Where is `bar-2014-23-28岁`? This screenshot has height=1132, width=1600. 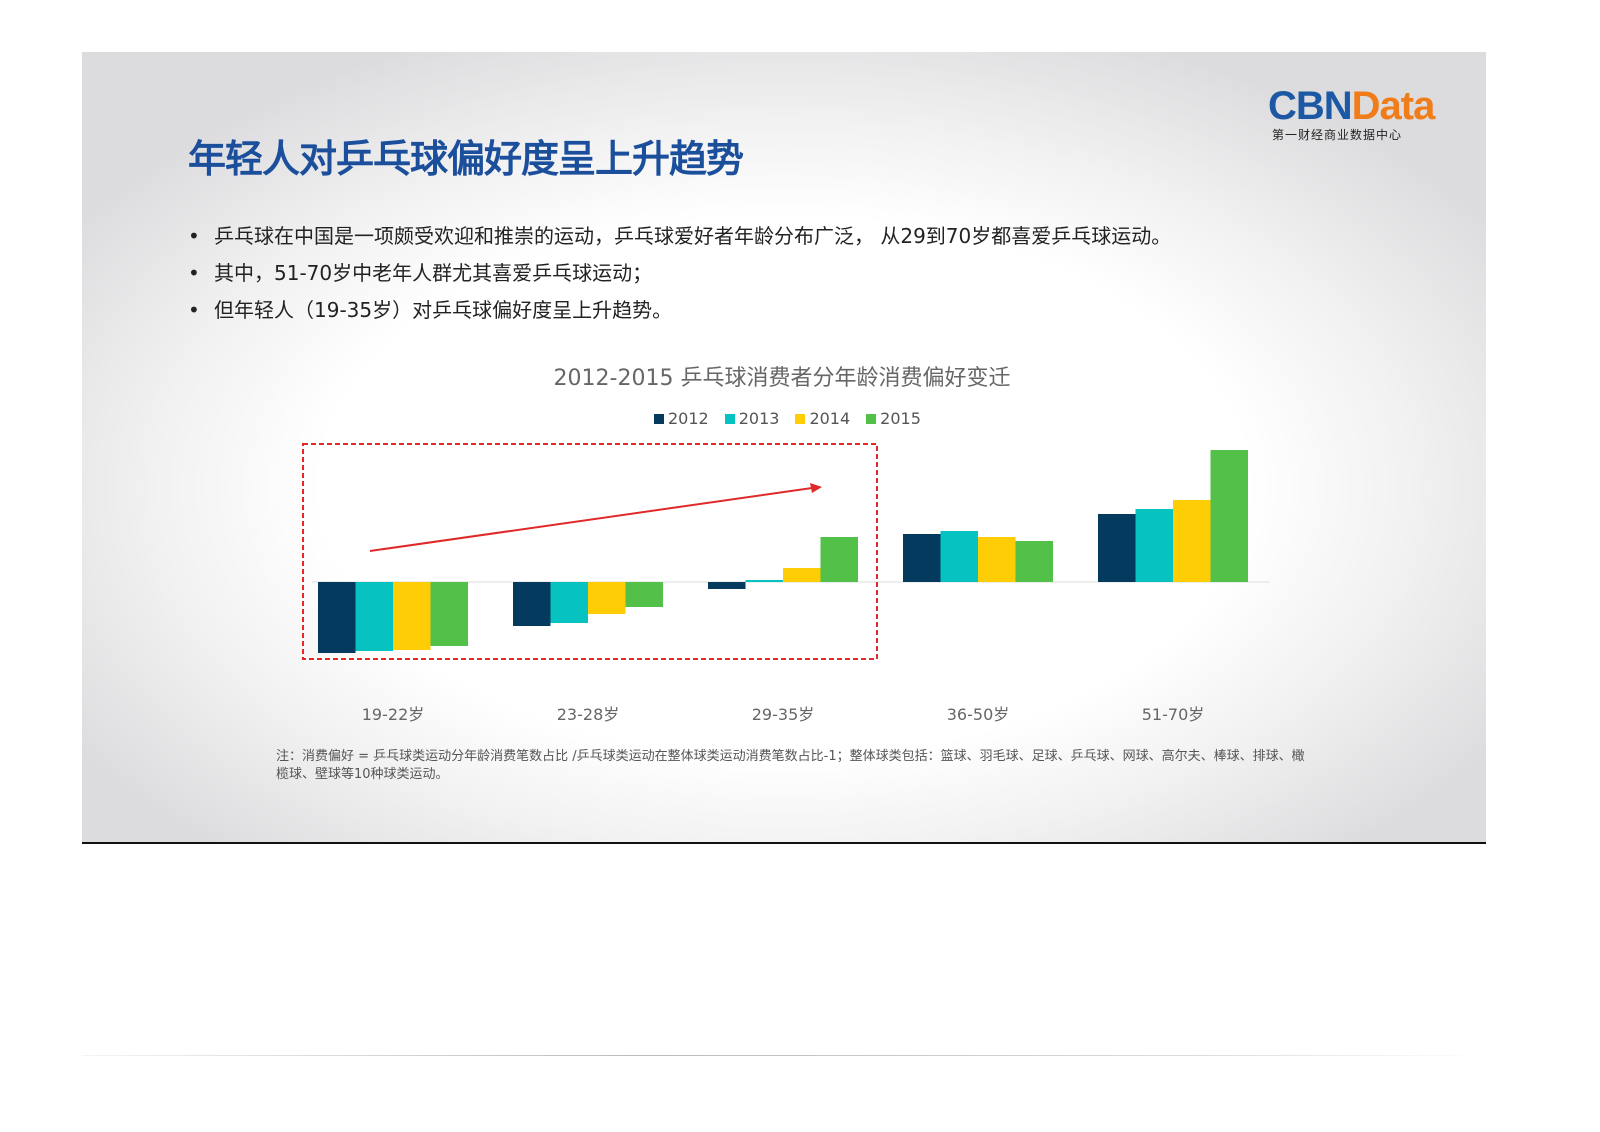 bar-2014-23-28岁 is located at coordinates (607, 598).